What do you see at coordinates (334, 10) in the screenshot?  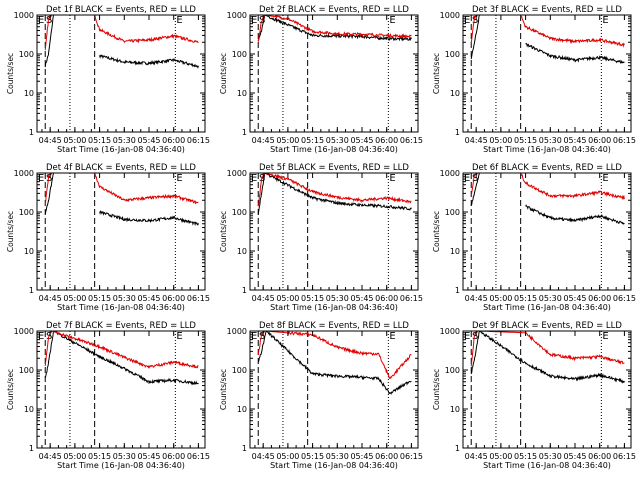 I see `panel-title: Det 2f BLACK = Events, RED = LLD` at bounding box center [334, 10].